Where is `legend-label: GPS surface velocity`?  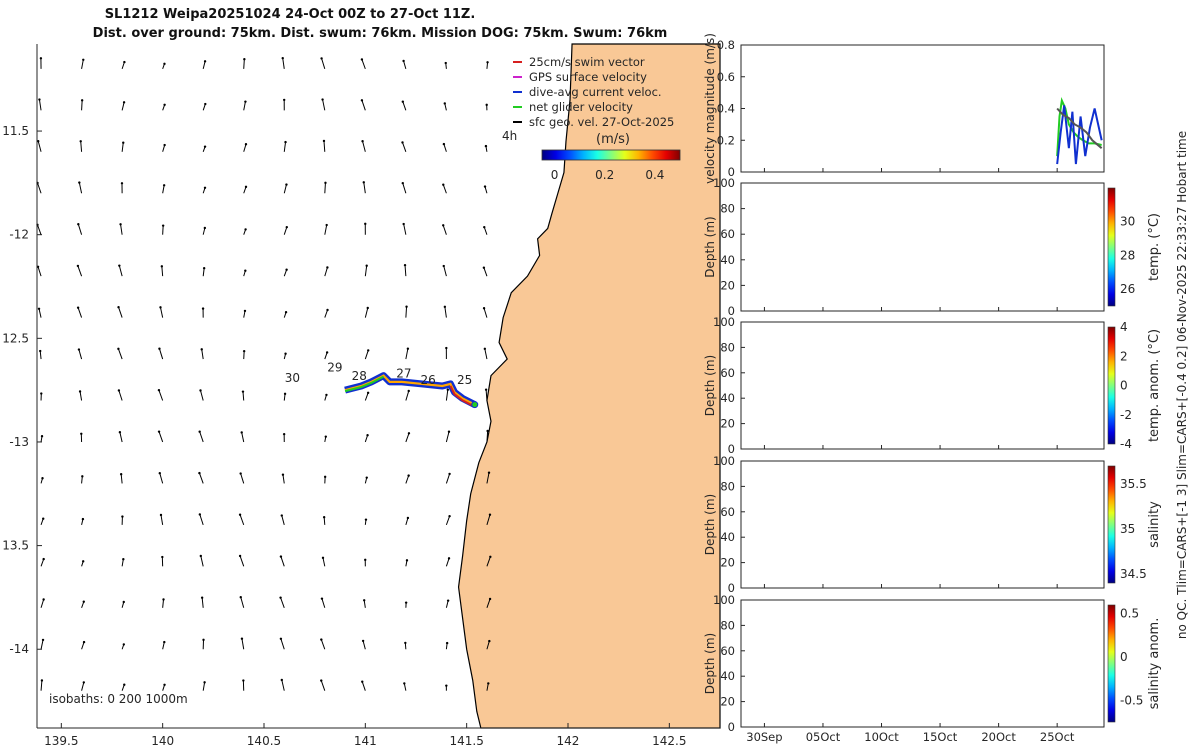 legend-label: GPS surface velocity is located at coordinates (588, 77).